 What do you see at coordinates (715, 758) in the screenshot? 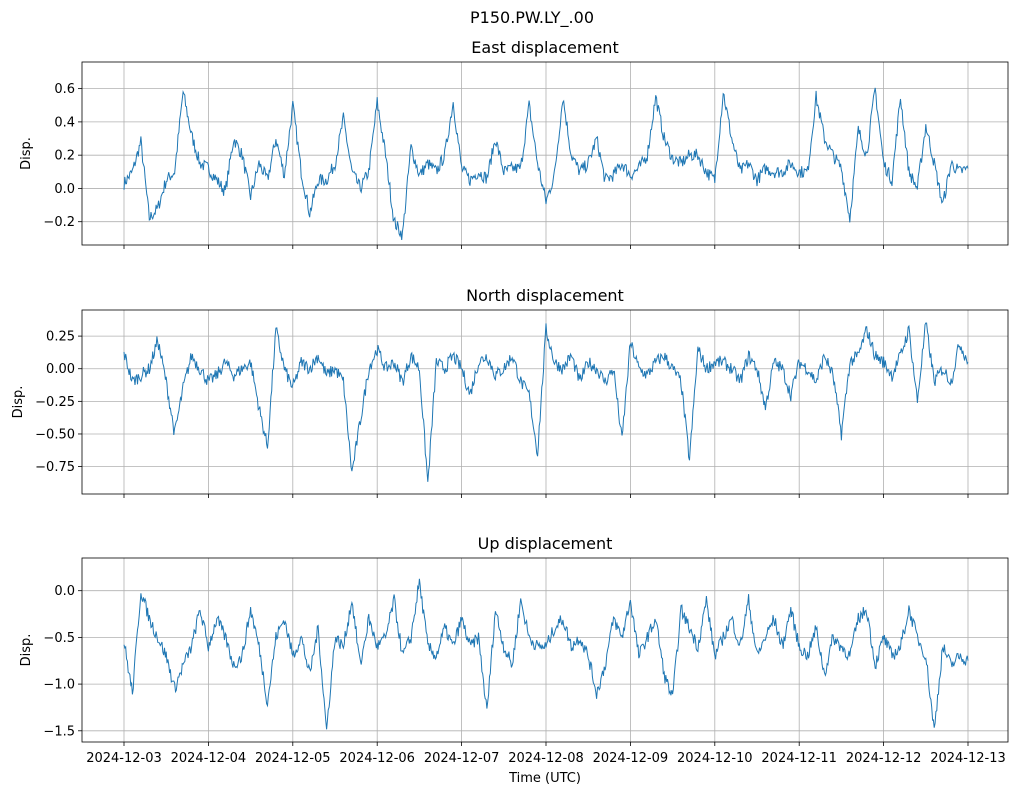
I see `x-tick-label: 2024-12-10` at bounding box center [715, 758].